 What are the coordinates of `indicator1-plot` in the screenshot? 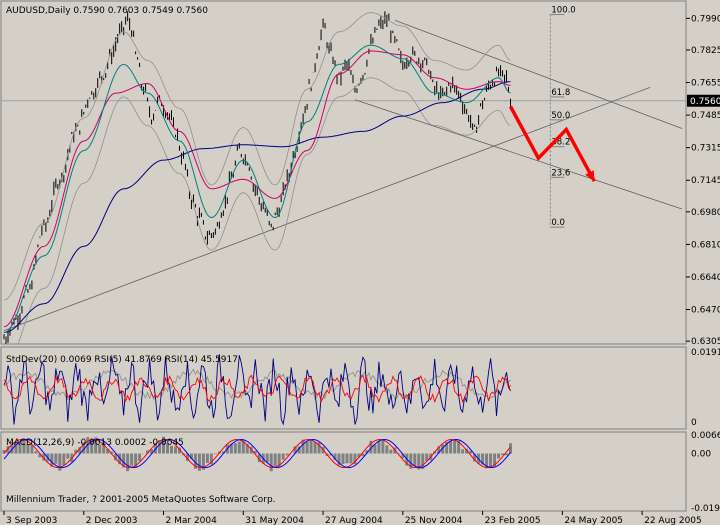 It's located at (257, 390).